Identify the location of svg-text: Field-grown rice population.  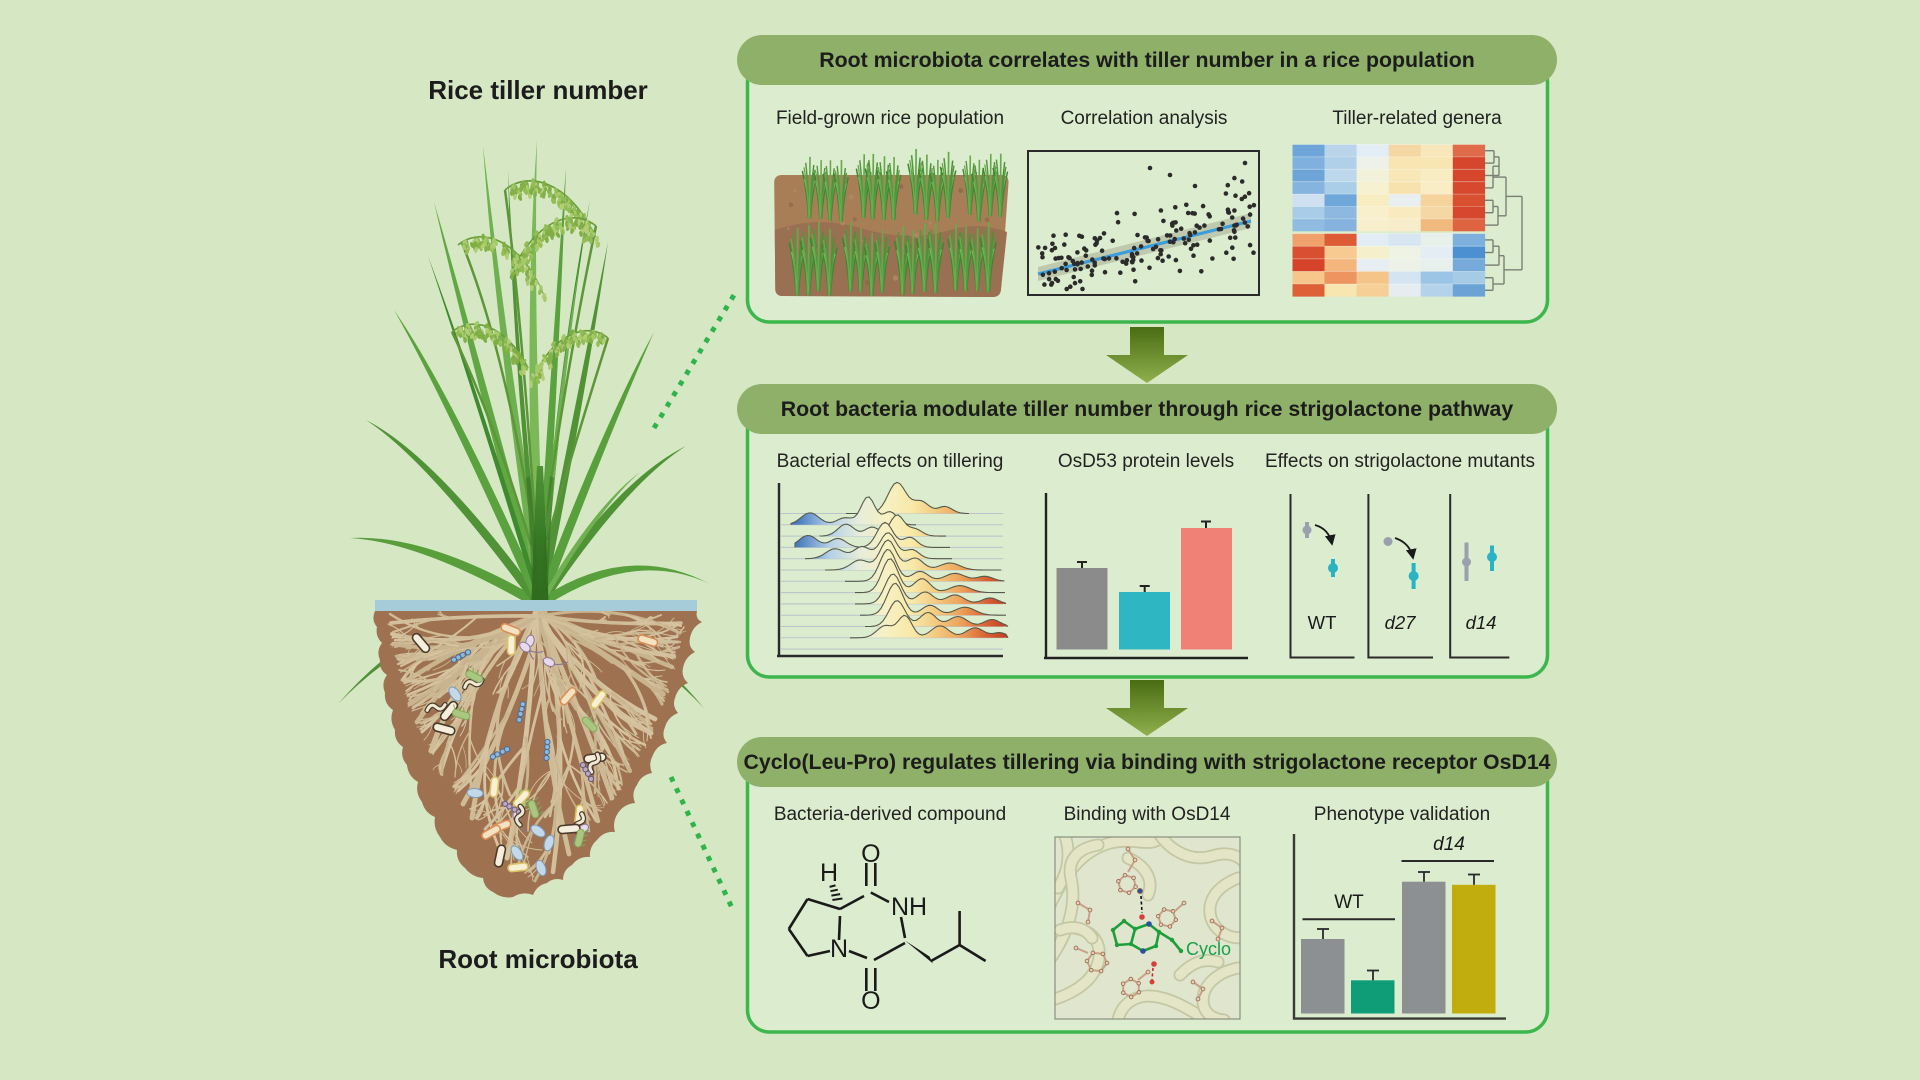
(890, 118).